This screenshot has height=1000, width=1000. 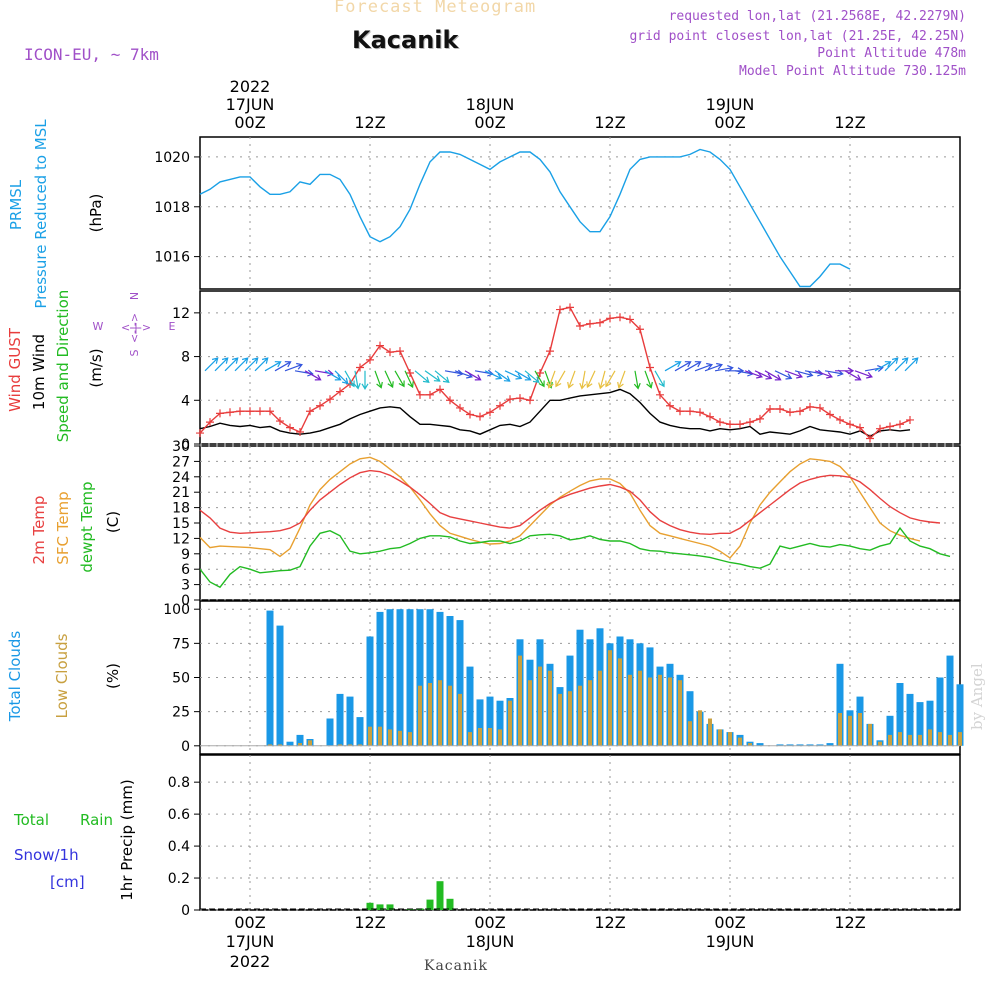 What do you see at coordinates (525, 218) in the screenshot?
I see `pressure-line` at bounding box center [525, 218].